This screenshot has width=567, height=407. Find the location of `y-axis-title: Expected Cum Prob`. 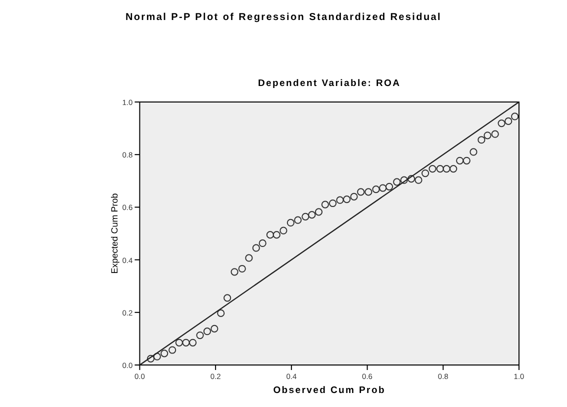

y-axis-title: Expected Cum Prob is located at coordinates (115, 233).